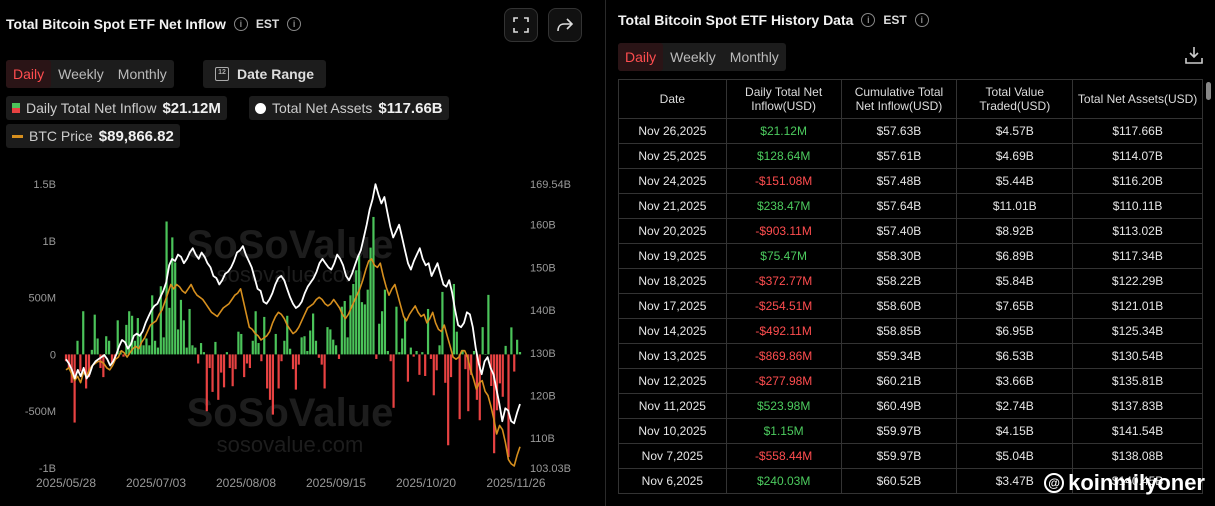 This screenshot has height=506, width=1215. Describe the element at coordinates (783, 481) in the screenshot. I see `cell-daily-inflow: $240.03M` at that location.